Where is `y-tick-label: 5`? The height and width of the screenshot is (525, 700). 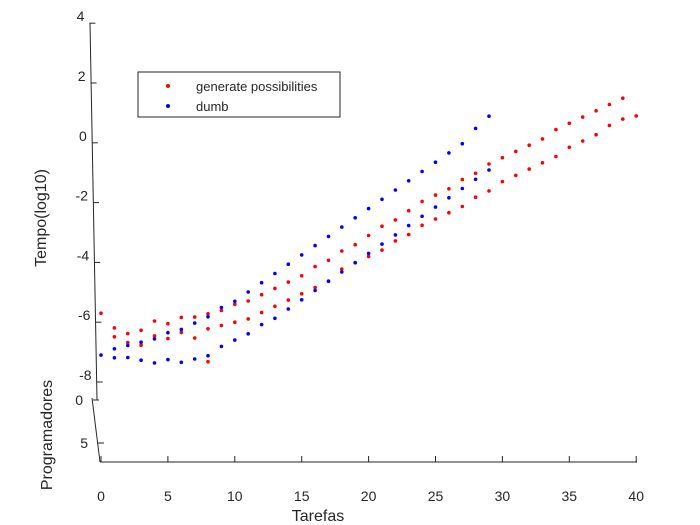
y-tick-label: 5 is located at coordinates (84, 443).